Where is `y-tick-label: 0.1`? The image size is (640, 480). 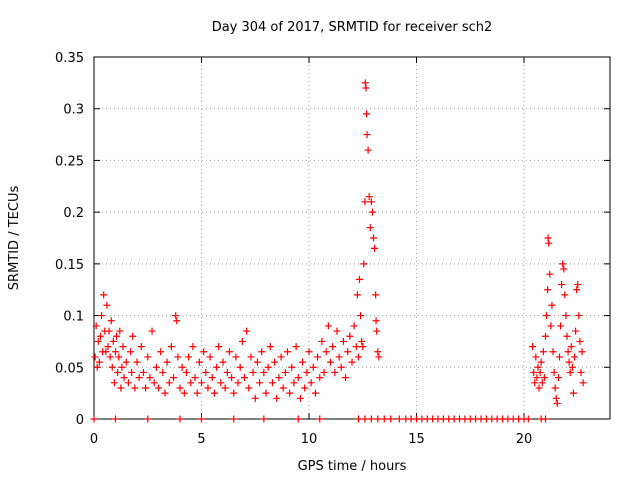
y-tick-label: 0.1 is located at coordinates (73, 317).